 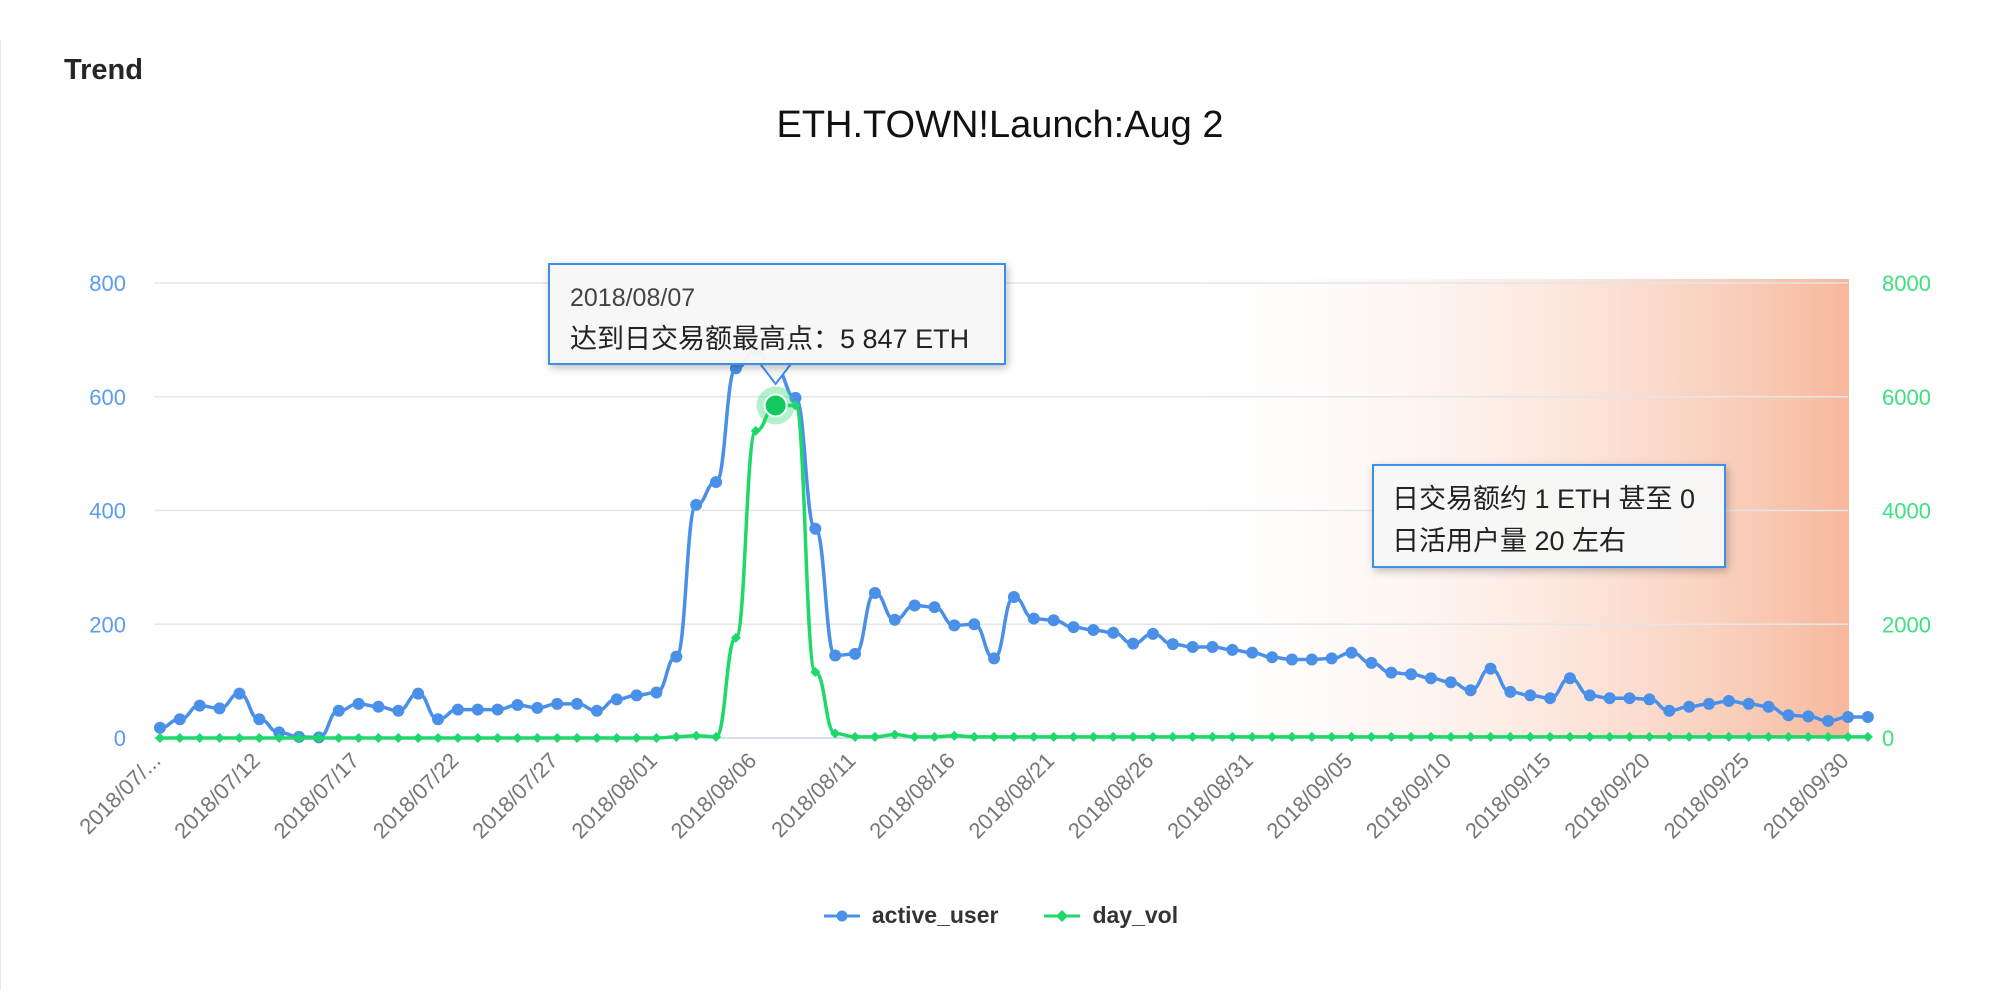 I want to click on legend-item-day-vol: day_vol, so click(x=1110, y=915).